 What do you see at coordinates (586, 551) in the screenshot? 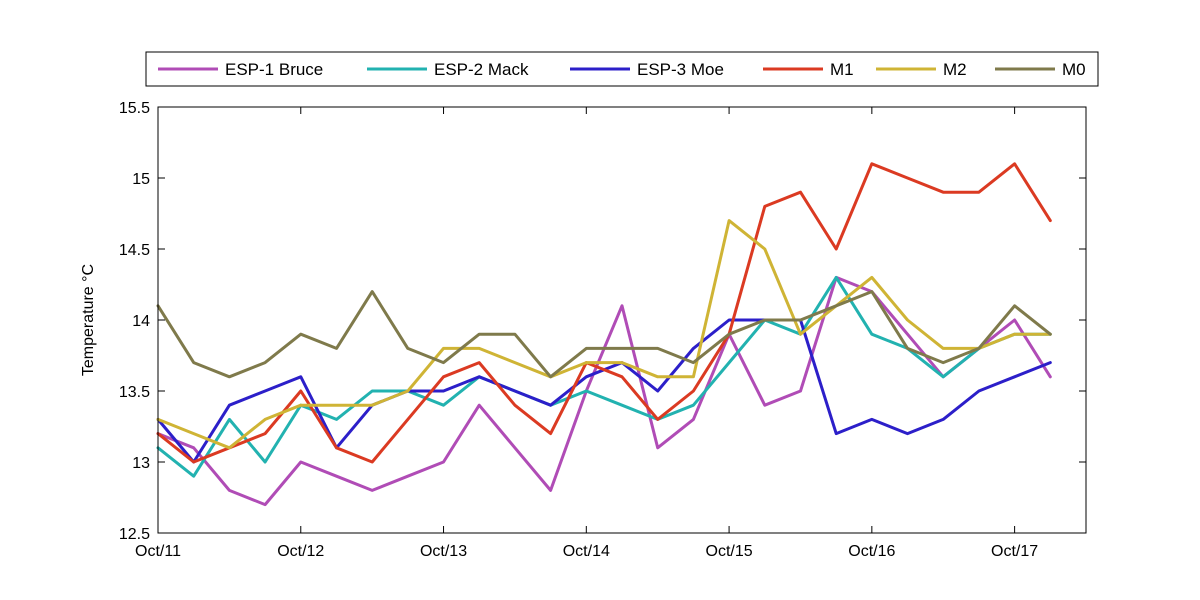
I see `x-tick-label: Oct/14` at bounding box center [586, 551].